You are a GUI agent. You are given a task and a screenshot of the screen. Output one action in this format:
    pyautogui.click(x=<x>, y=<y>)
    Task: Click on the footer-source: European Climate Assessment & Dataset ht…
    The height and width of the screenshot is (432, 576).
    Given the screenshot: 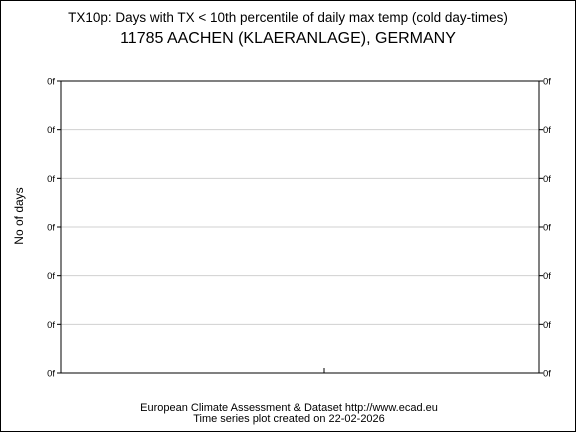 What is the action you would take?
    pyautogui.click(x=289, y=408)
    